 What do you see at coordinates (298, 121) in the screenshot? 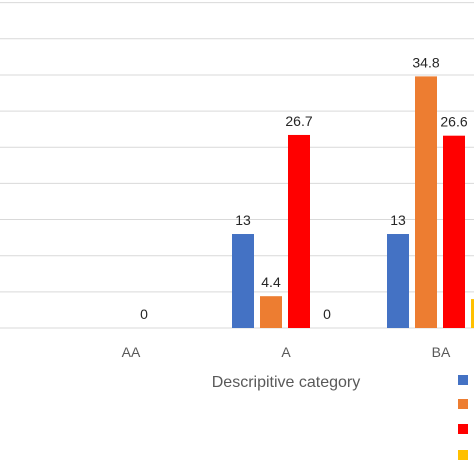
I see `data-label: 26.7` at bounding box center [298, 121].